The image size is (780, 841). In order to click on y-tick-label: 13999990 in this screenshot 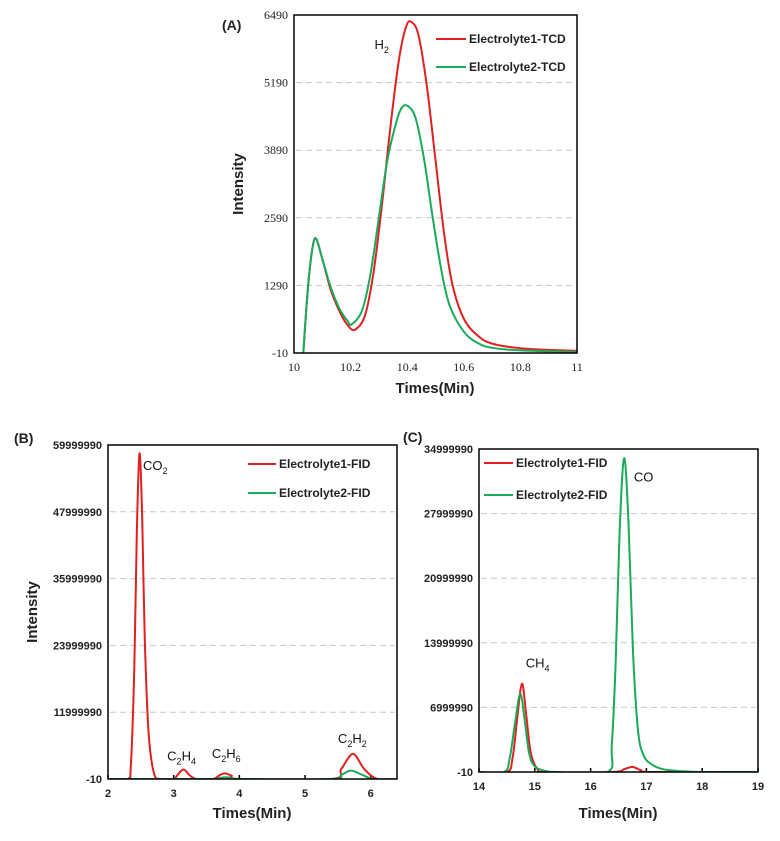, I will do `click(448, 644)`.